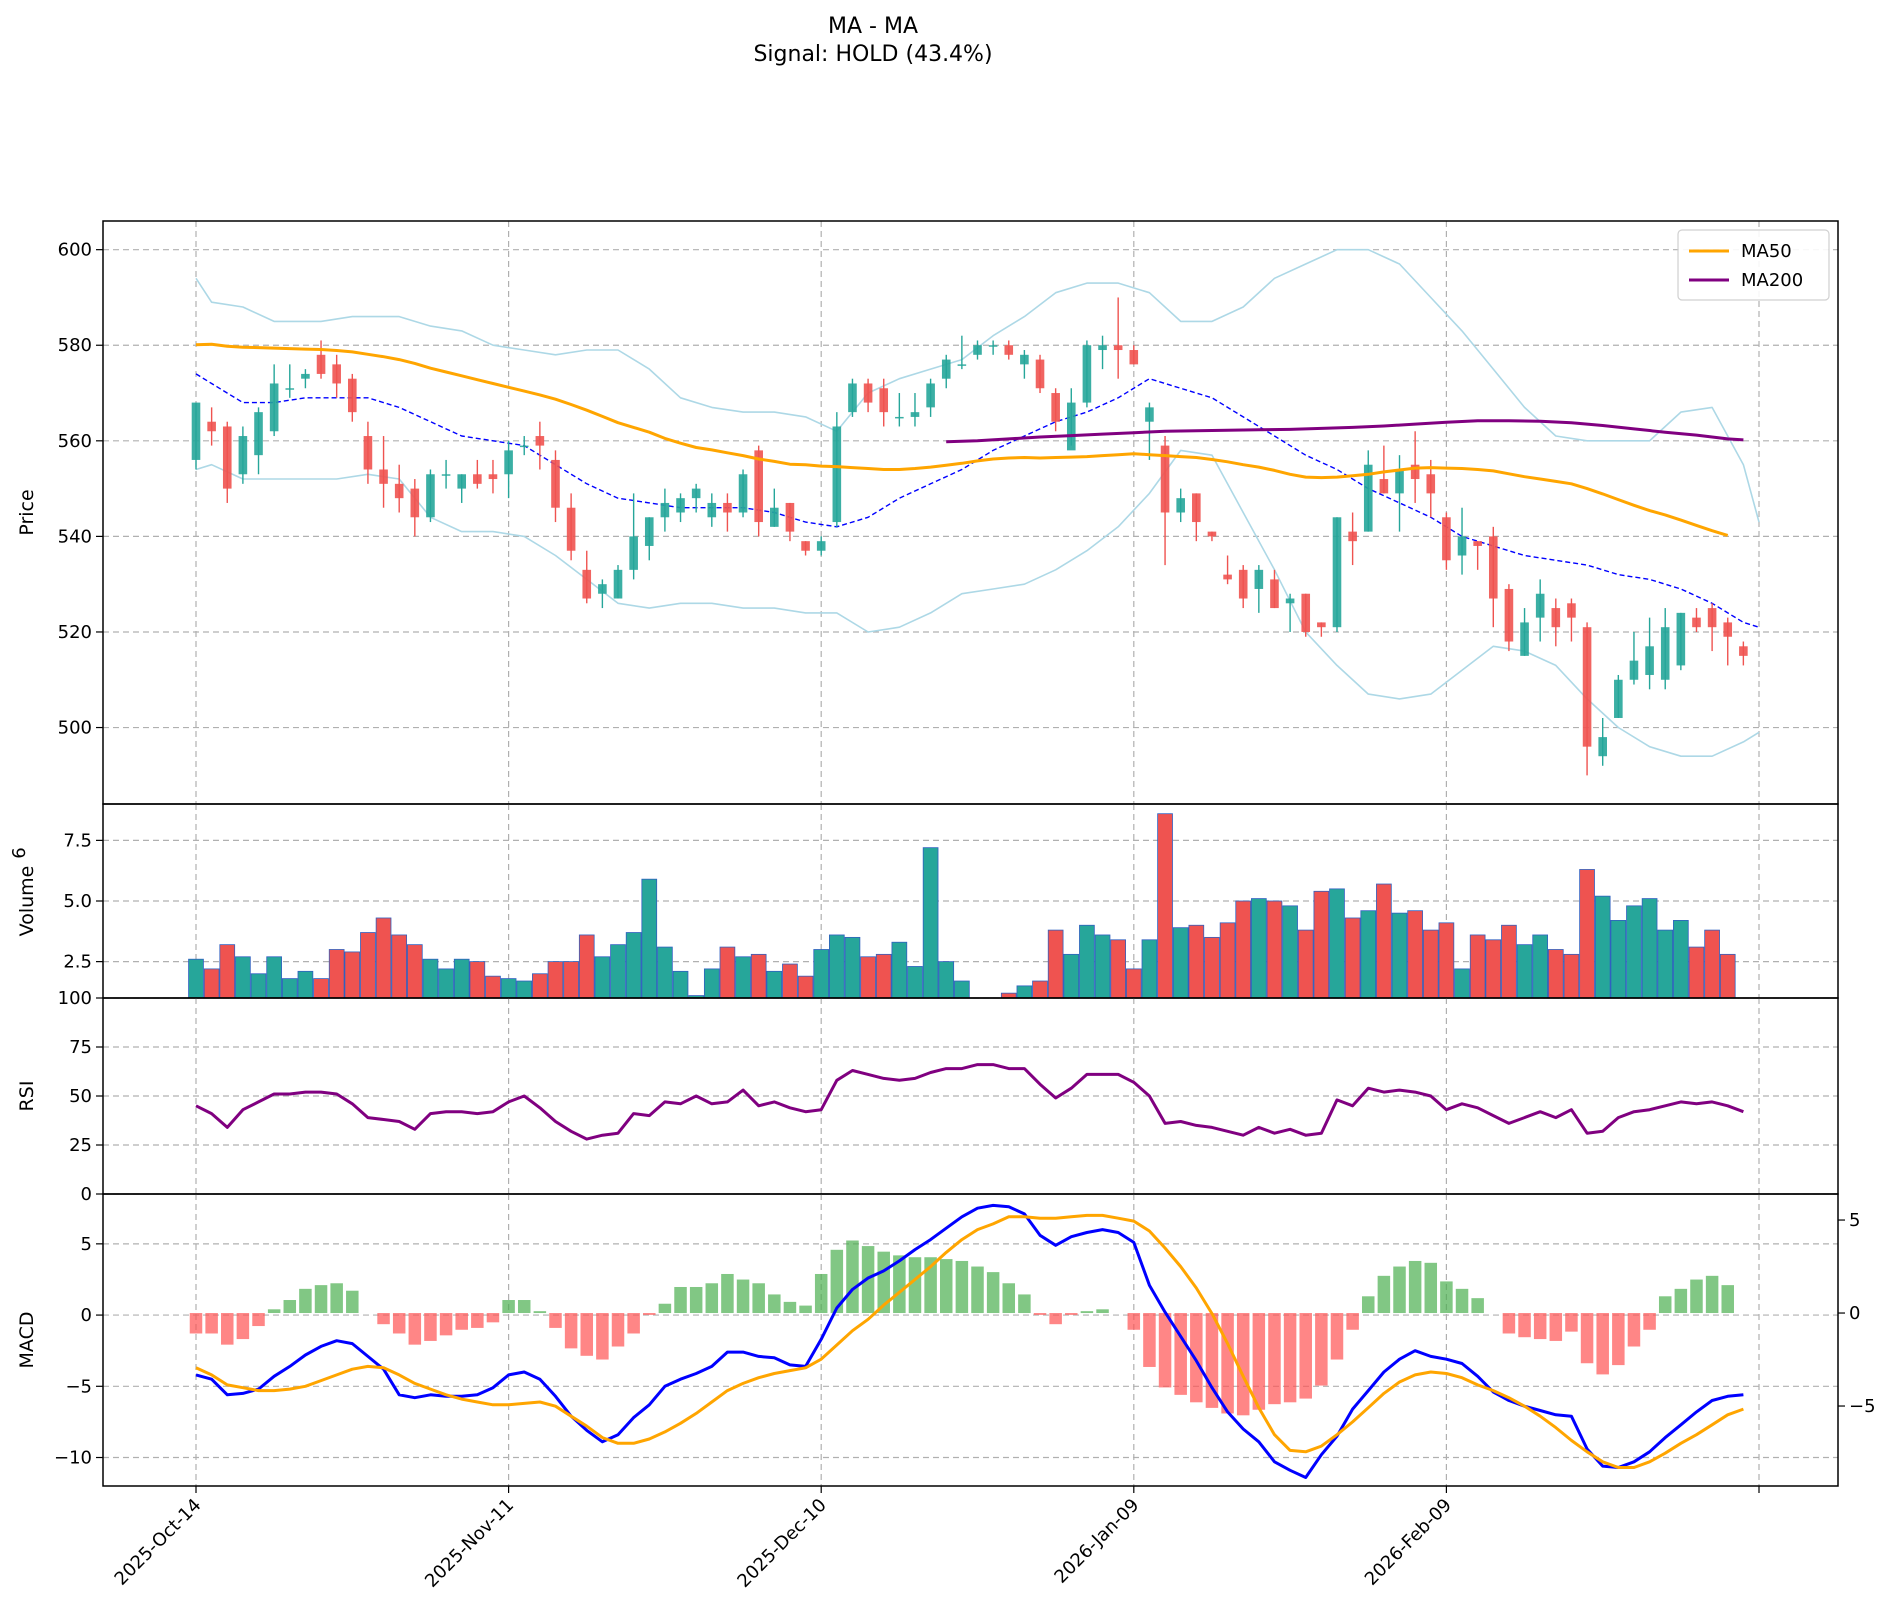 This screenshot has height=1619, width=1890. Describe the element at coordinates (80, 1145) in the screenshot. I see `rsi-ytick-label: 25` at that location.